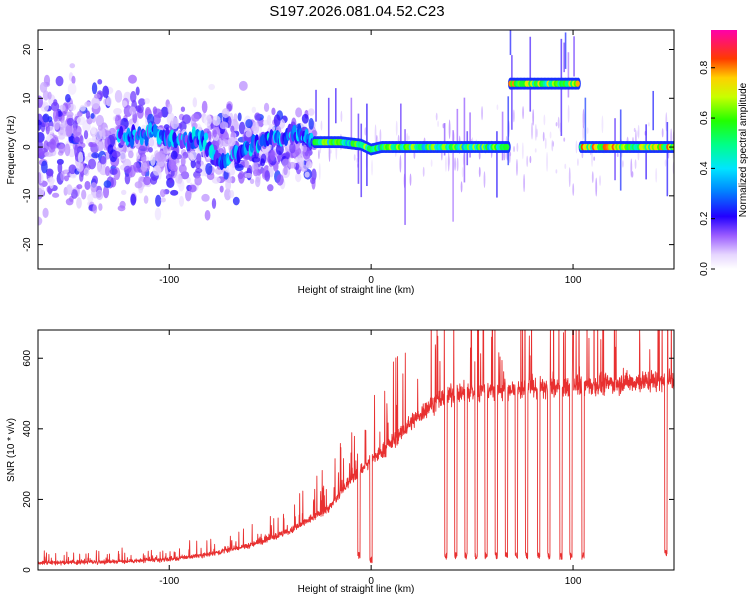 The height and width of the screenshot is (600, 750). I want to click on spectrogram-x-axis-label: Height of straight line (km), so click(356, 290).